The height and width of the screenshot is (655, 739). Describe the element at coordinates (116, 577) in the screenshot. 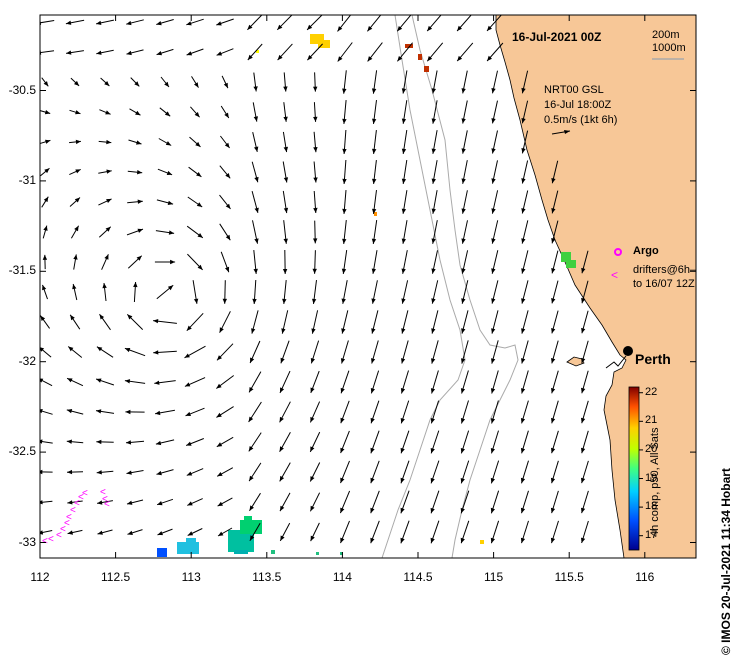

I see `x-tick-label: 112.5` at that location.